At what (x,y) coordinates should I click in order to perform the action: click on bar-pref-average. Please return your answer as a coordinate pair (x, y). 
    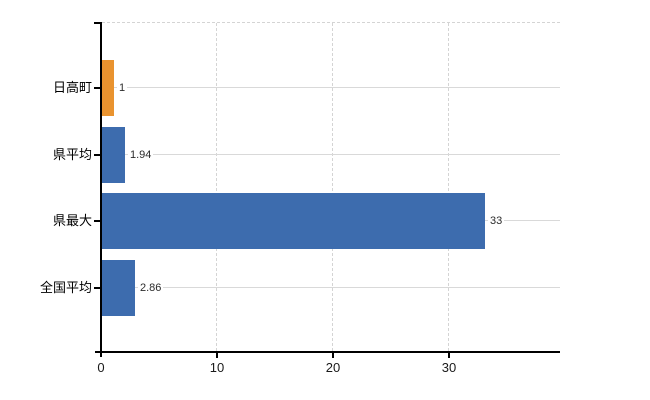
    Looking at the image, I should click on (113, 155).